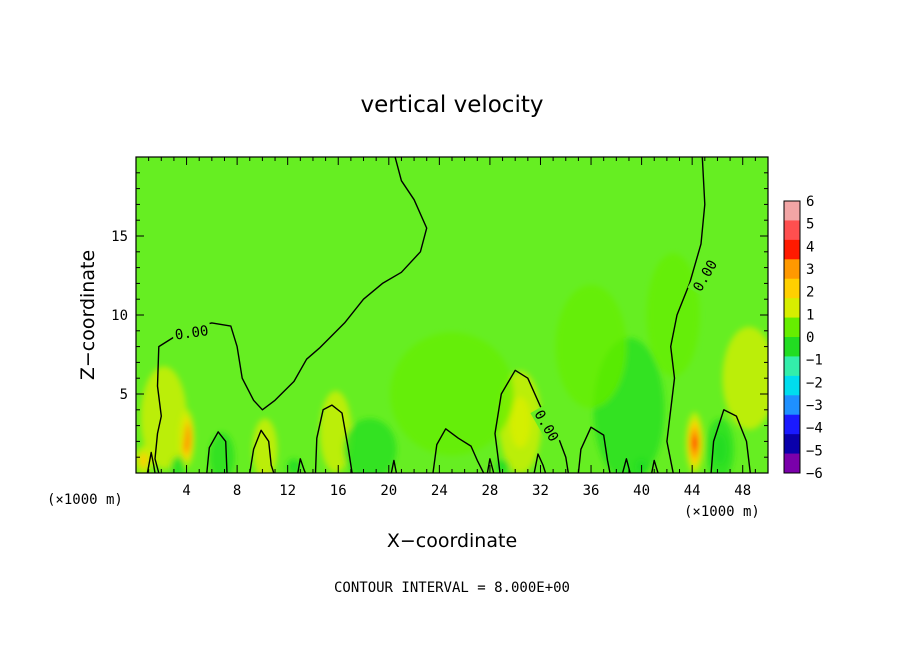  What do you see at coordinates (88, 315) in the screenshot?
I see `y-axis-label: Z−coordinate` at bounding box center [88, 315].